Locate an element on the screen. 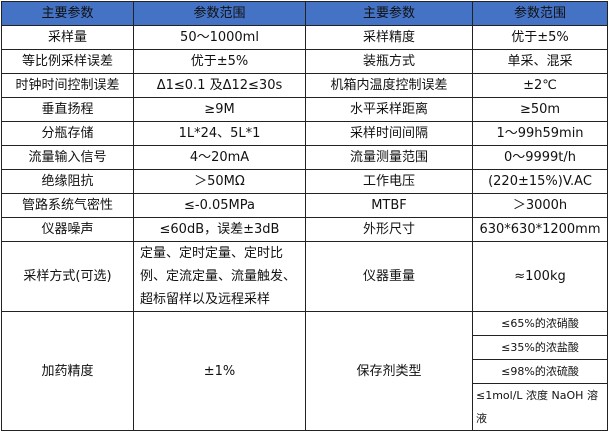  table-cell: 采样方式(可选) is located at coordinates (67, 276).